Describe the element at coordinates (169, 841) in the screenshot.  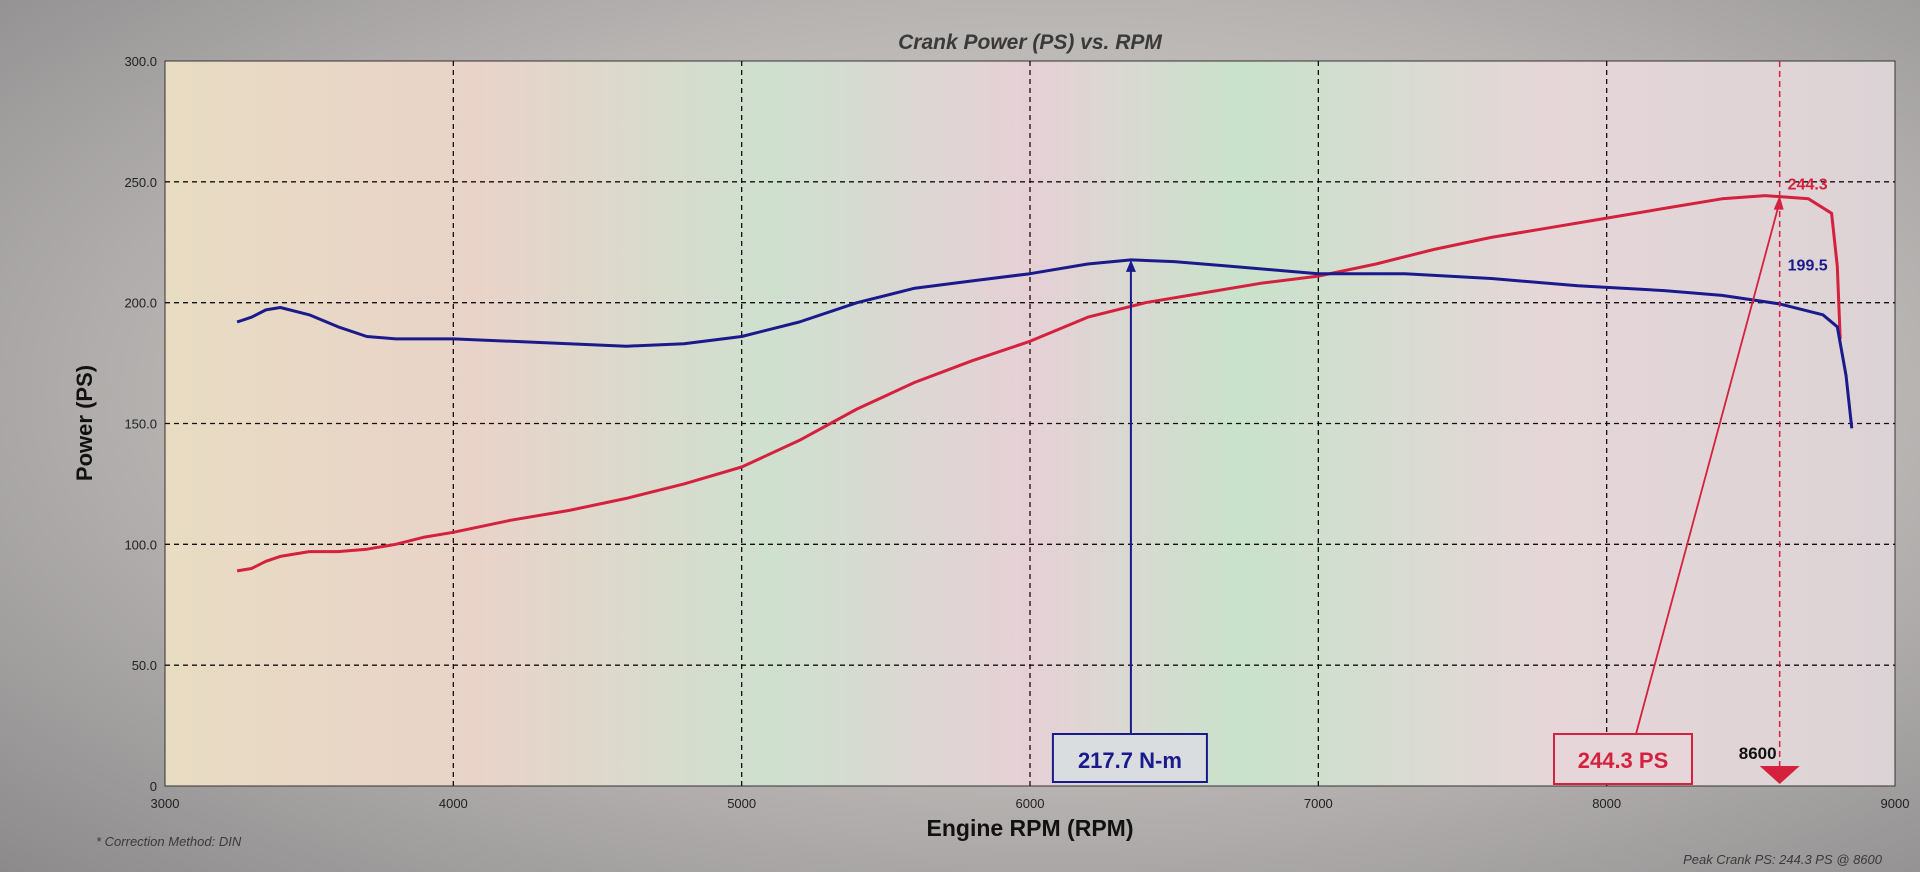
I see `footer-correction-method: * Correction Method: DIN` at that location.